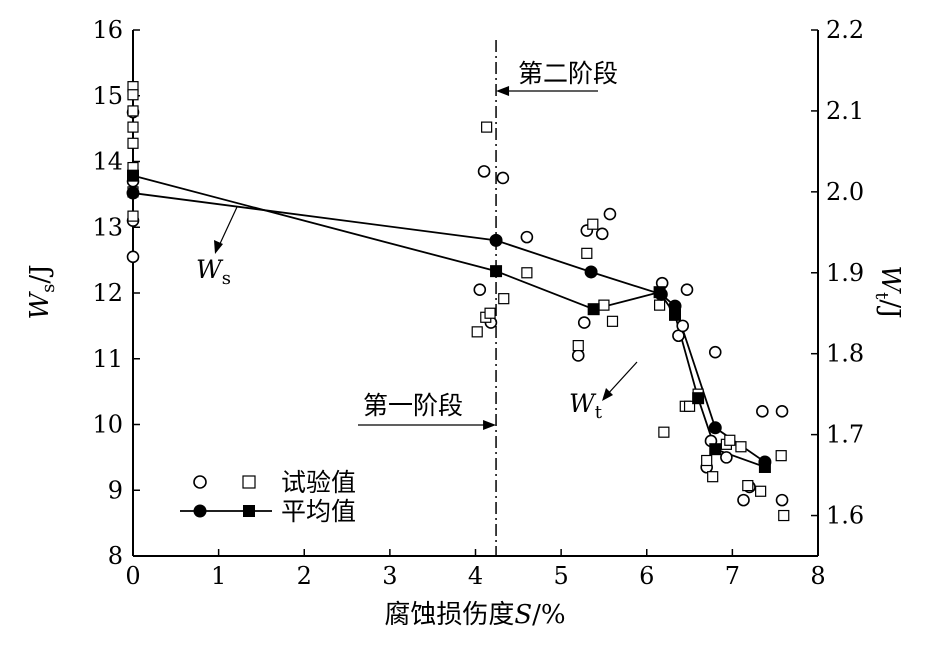 The image size is (943, 648). Describe the element at coordinates (845, 192) in the screenshot. I see `y-right-tick-label-2.0: 2.0` at that location.